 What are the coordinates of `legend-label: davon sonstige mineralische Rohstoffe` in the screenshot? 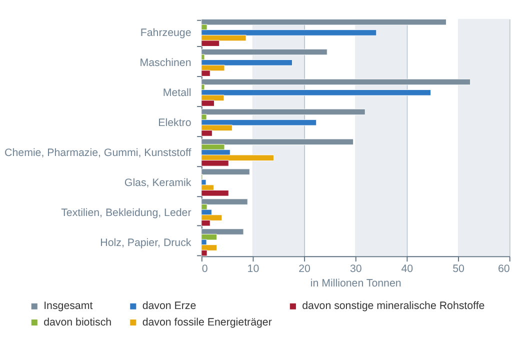 It's located at (393, 306).